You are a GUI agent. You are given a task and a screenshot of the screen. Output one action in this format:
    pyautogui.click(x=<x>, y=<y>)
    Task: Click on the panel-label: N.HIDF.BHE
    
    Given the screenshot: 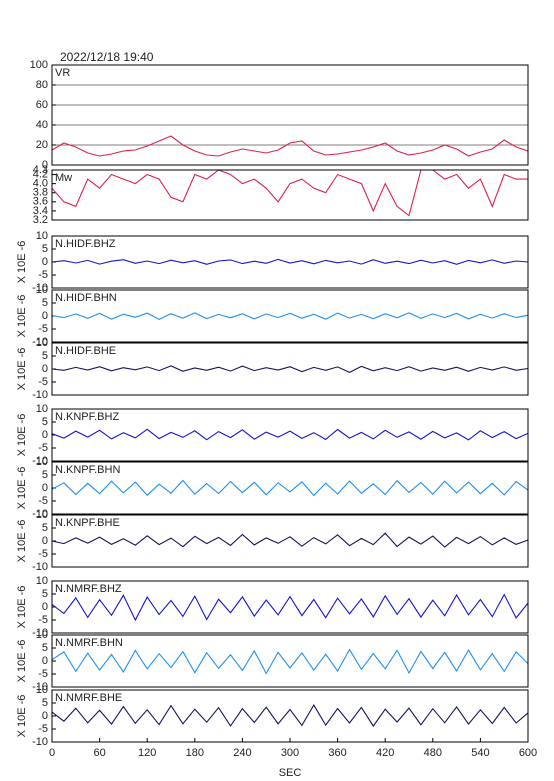 What is the action you would take?
    pyautogui.click(x=85, y=351)
    